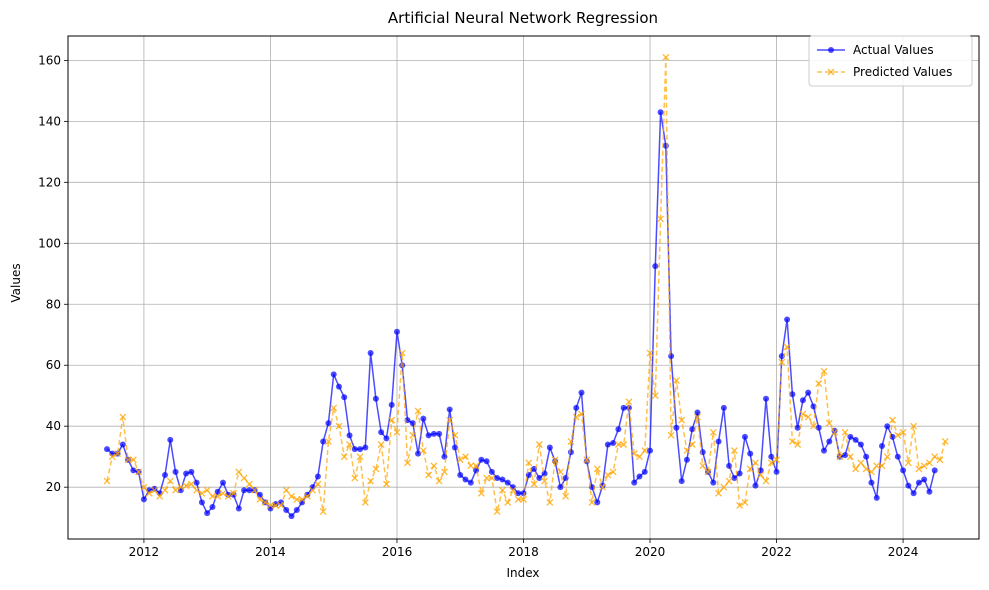 Image resolution: width=989 pixels, height=590 pixels. Describe the element at coordinates (890, 61) in the screenshot. I see `legend-box` at that location.